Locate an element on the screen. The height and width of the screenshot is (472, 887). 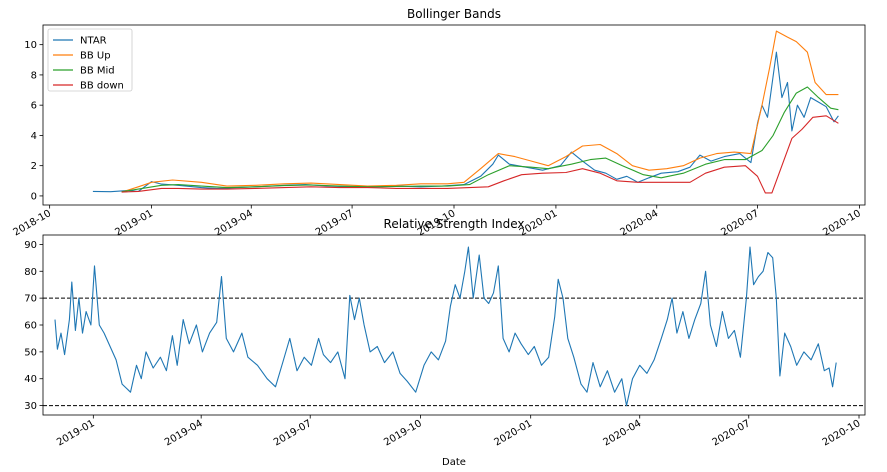
x-tick-label: 2019-10 is located at coordinates (403, 433).